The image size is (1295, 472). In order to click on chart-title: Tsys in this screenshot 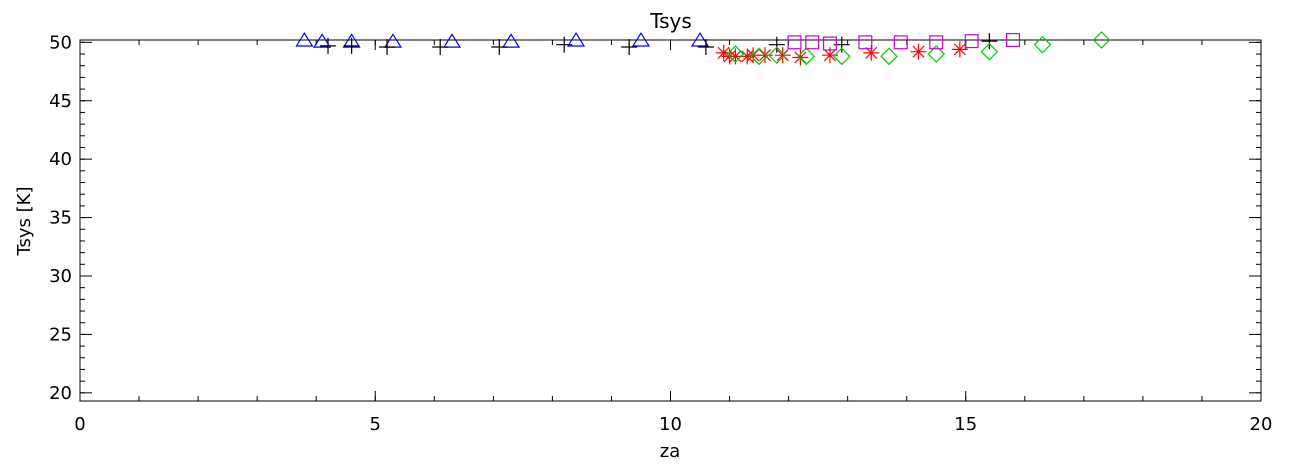, I will do `click(670, 21)`.